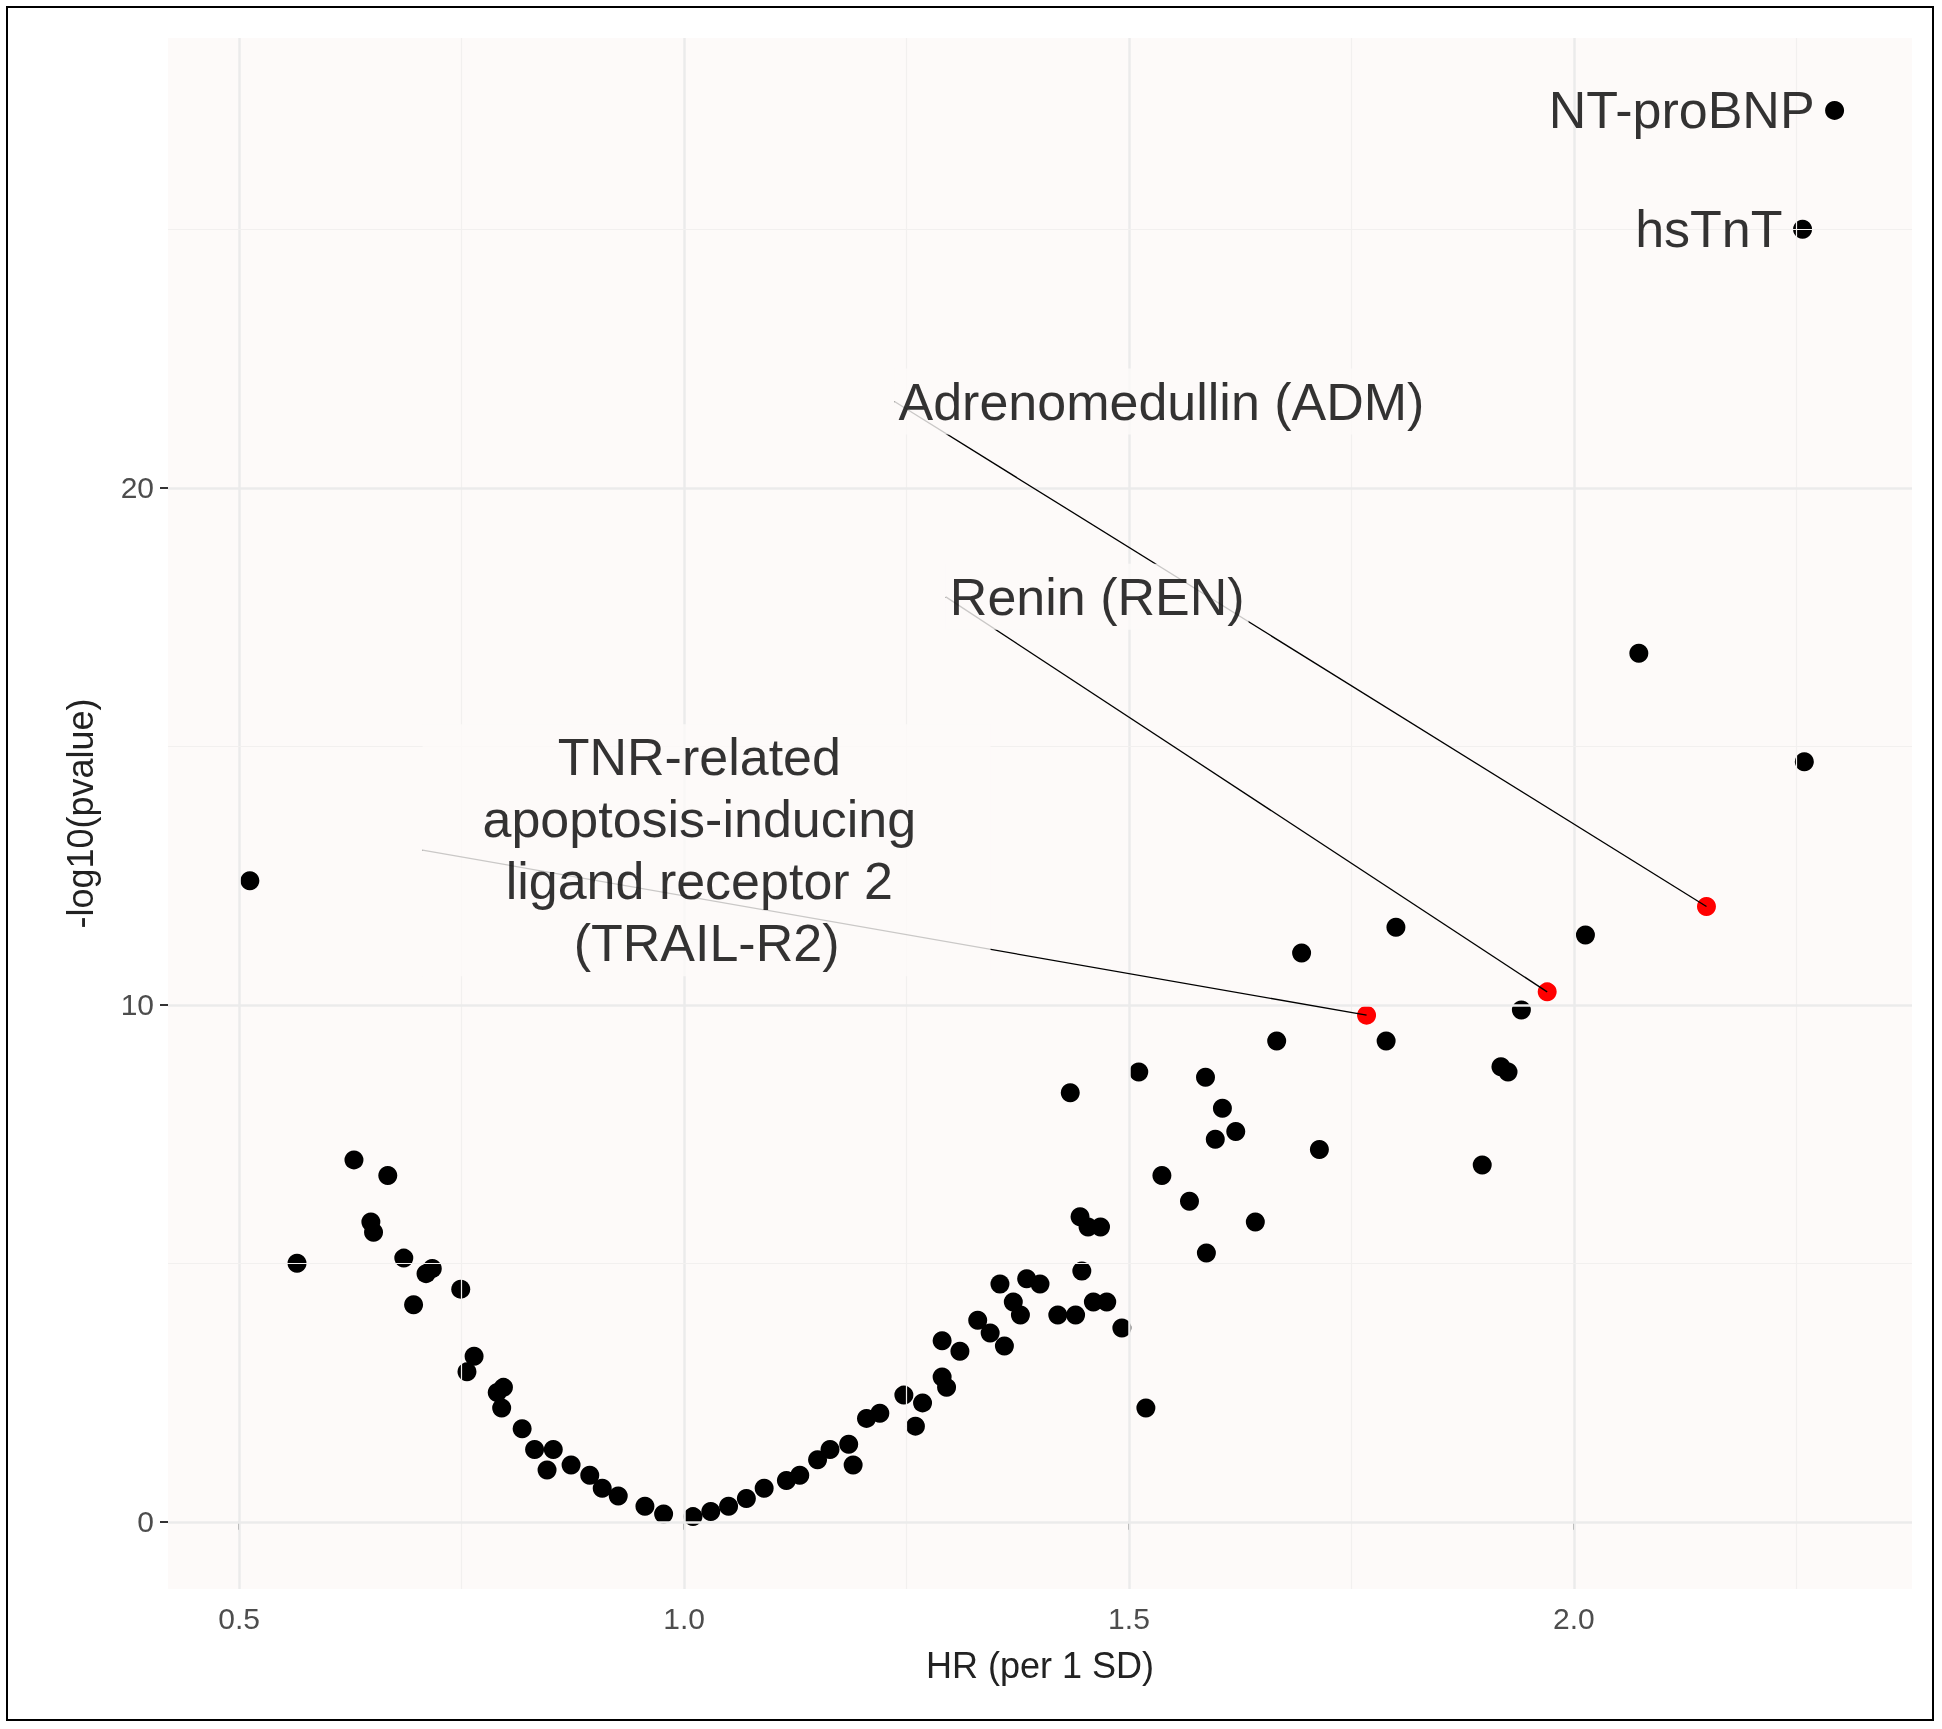 The image size is (1942, 1729). I want to click on annotation: hsTnT, so click(1709, 229).